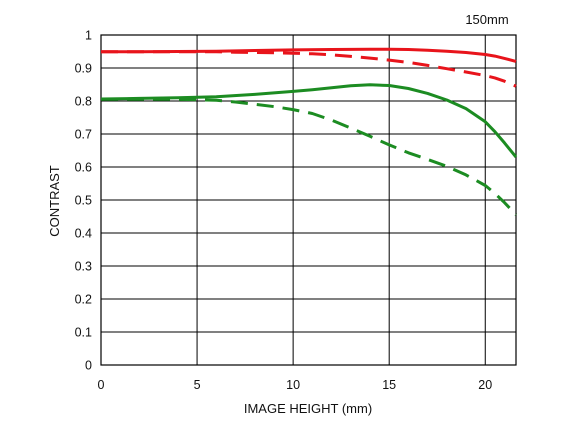  Describe the element at coordinates (485, 385) in the screenshot. I see `x-tick-label: 20` at that location.